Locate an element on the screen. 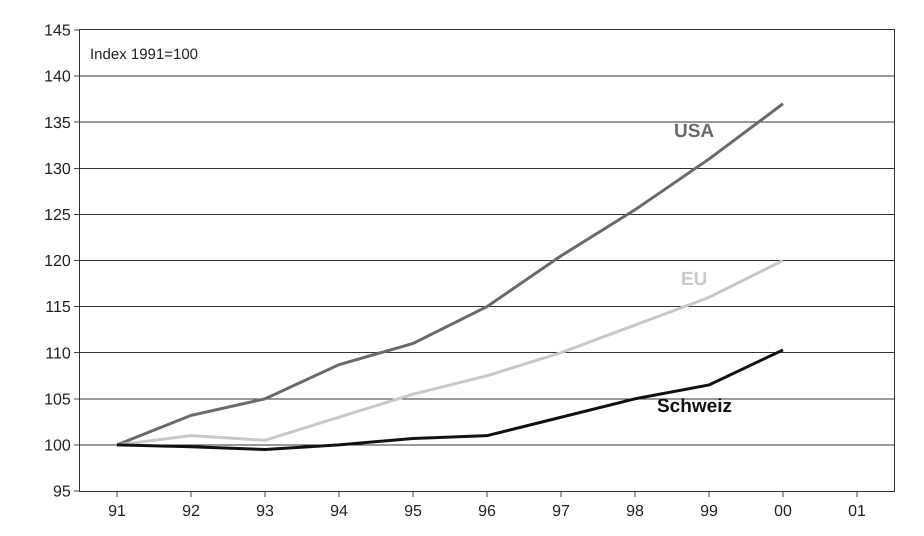 Image resolution: width=924 pixels, height=536 pixels. annotation: Index 1991=100 is located at coordinates (144, 54).